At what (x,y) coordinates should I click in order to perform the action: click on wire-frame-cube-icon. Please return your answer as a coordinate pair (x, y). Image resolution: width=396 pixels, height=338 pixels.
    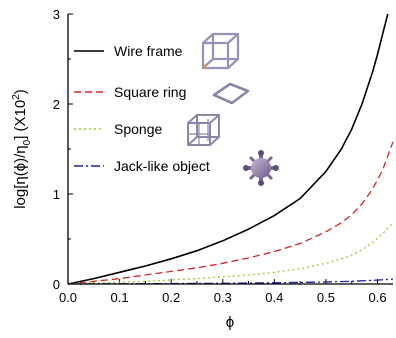
    Looking at the image, I should click on (220, 51).